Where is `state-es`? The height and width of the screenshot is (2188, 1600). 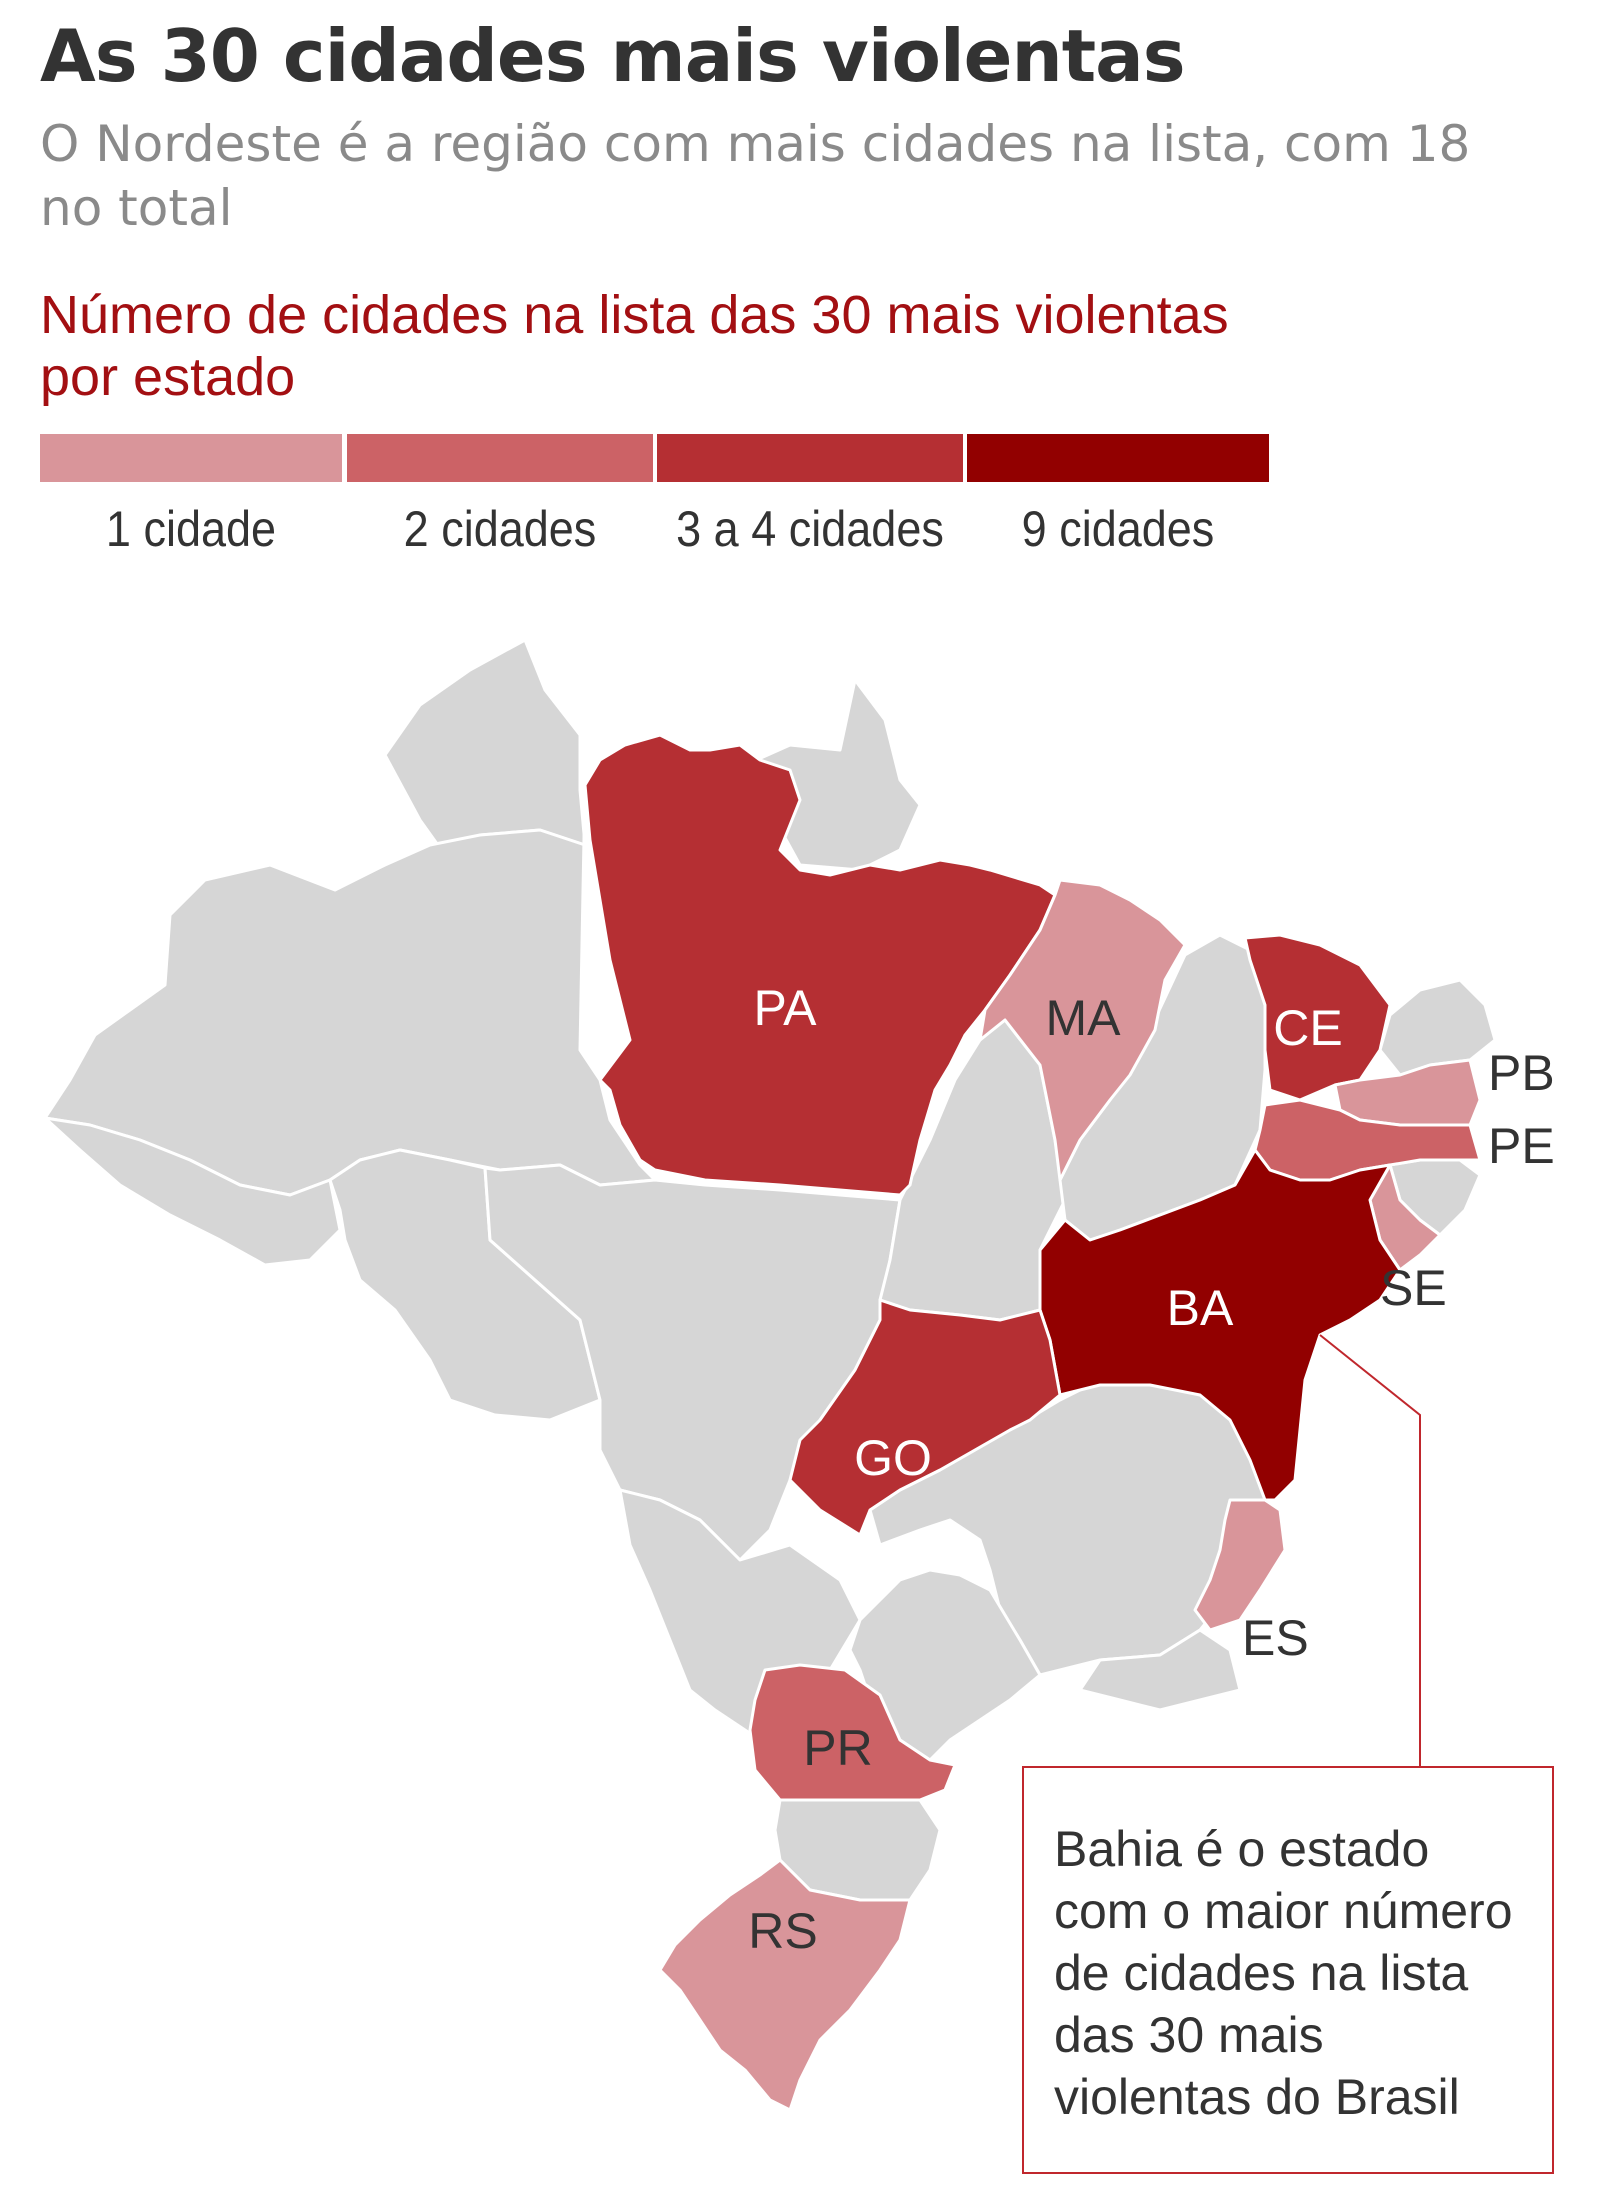
state-es is located at coordinates (1240, 1565).